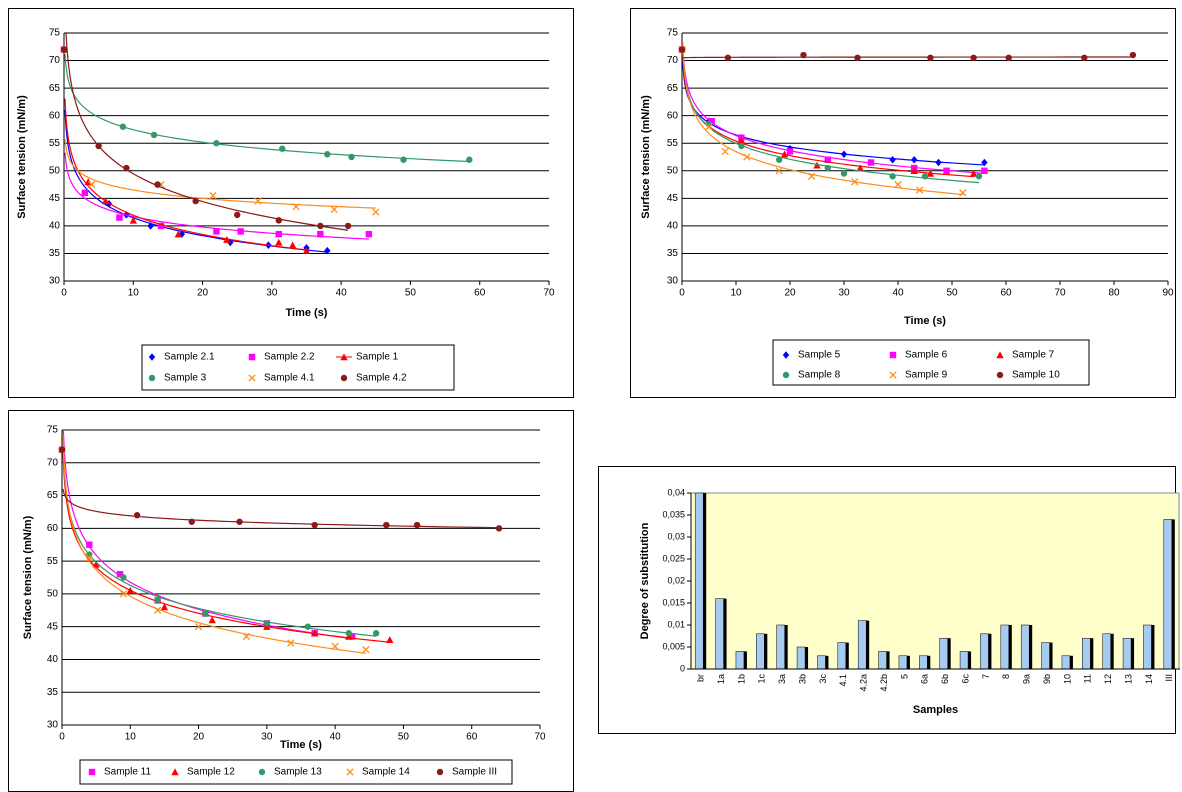 The width and height of the screenshot is (1182, 792). I want to click on legend-label: Sample 11, so click(128, 772).